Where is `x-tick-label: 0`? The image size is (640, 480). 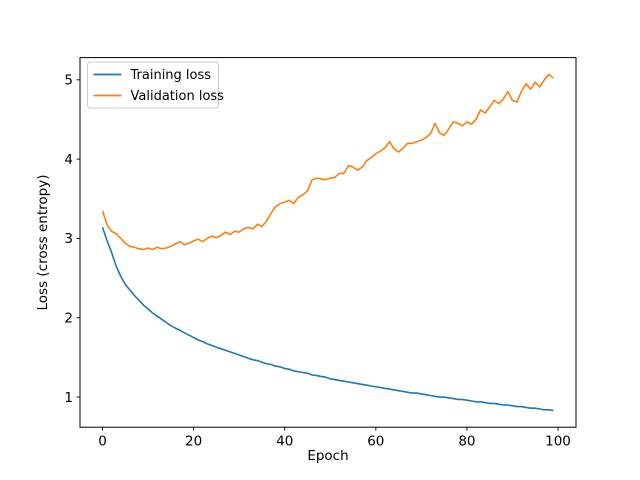 x-tick-label: 0 is located at coordinates (102, 442).